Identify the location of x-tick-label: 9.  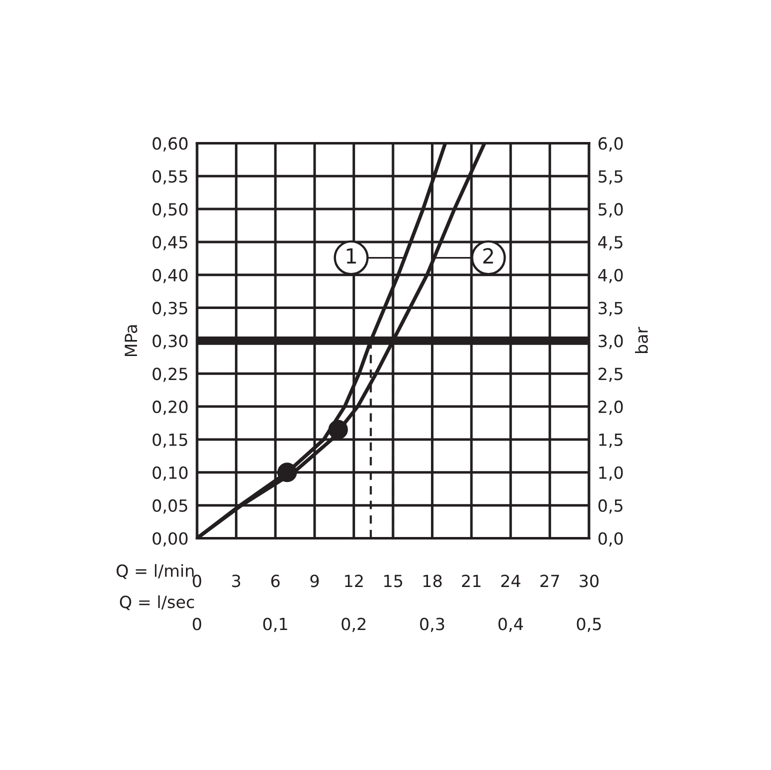
(314, 581).